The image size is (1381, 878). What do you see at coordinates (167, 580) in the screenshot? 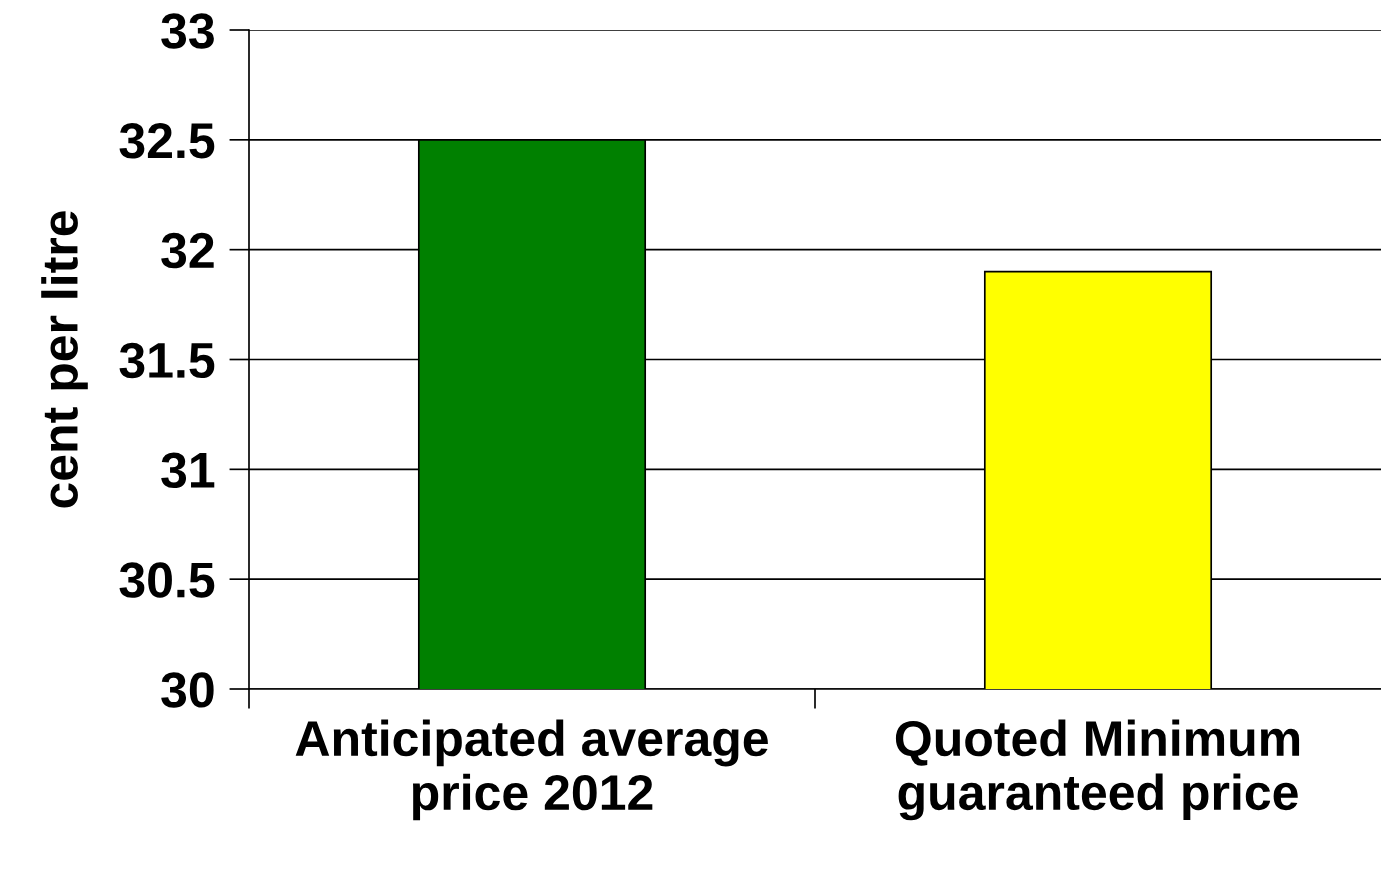
I see `y-tick-label: 30.5` at bounding box center [167, 580].